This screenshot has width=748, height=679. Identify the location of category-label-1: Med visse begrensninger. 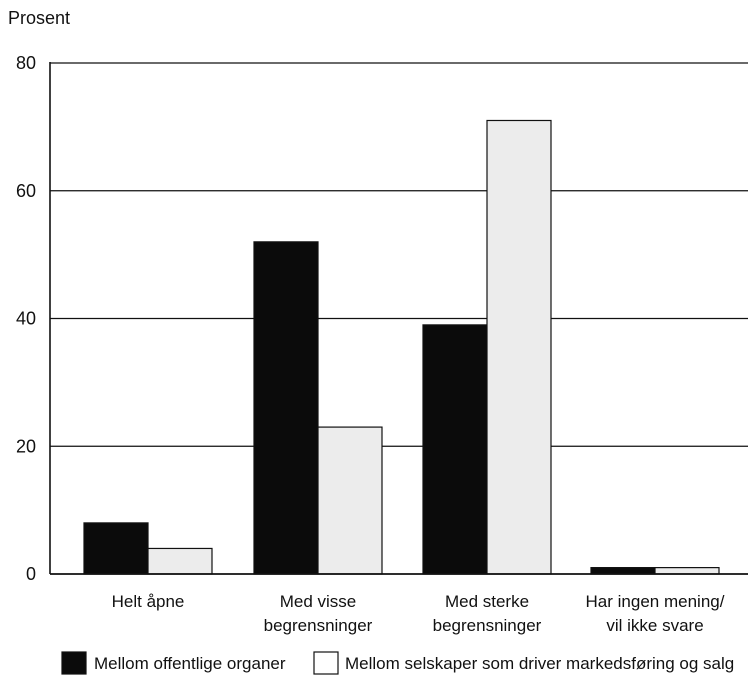
(318, 613).